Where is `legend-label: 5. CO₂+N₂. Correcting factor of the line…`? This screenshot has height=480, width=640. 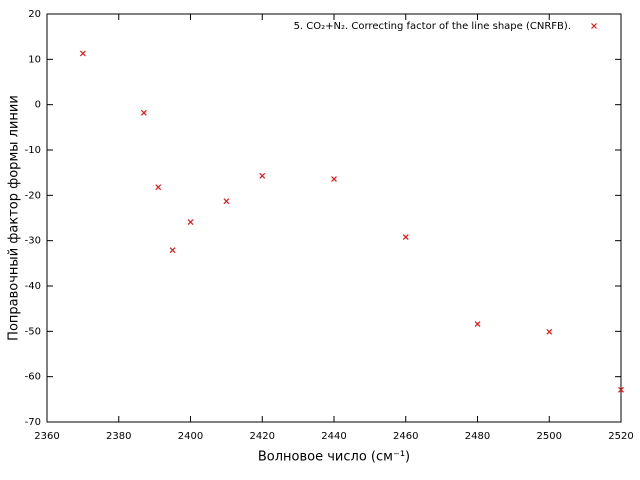 legend-label: 5. CO₂+N₂. Correcting factor of the line… is located at coordinates (432, 26).